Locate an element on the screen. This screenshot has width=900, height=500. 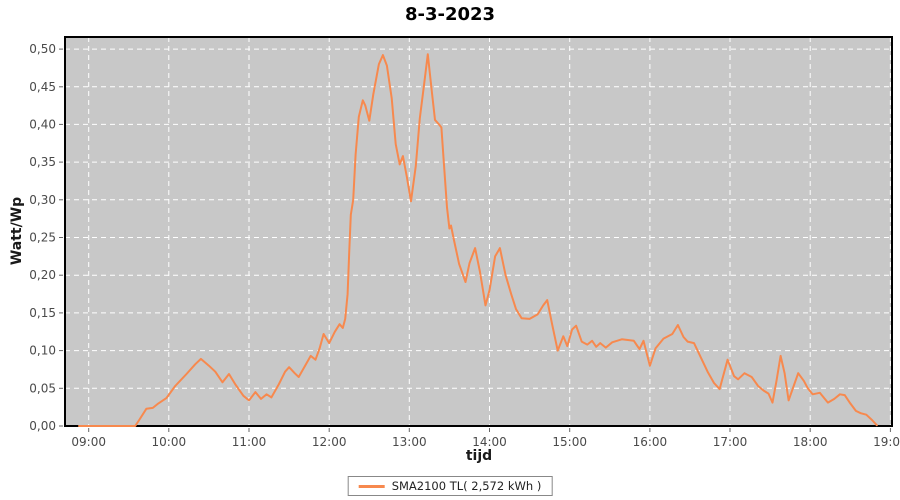
y-tick-label: 0,15 is located at coordinates (42, 313).